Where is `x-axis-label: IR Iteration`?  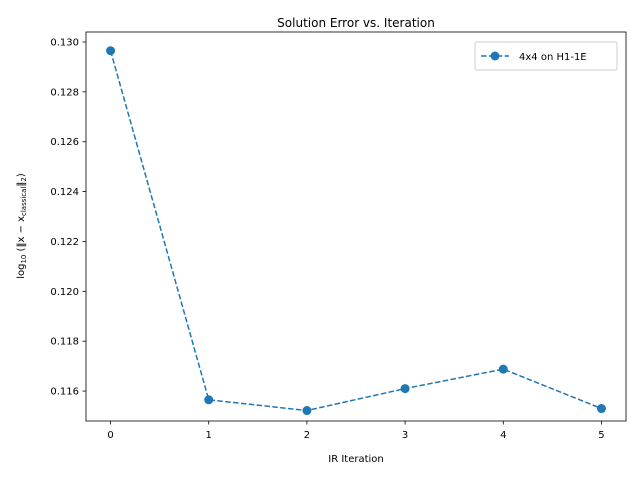
x-axis-label: IR Iteration is located at coordinates (356, 459).